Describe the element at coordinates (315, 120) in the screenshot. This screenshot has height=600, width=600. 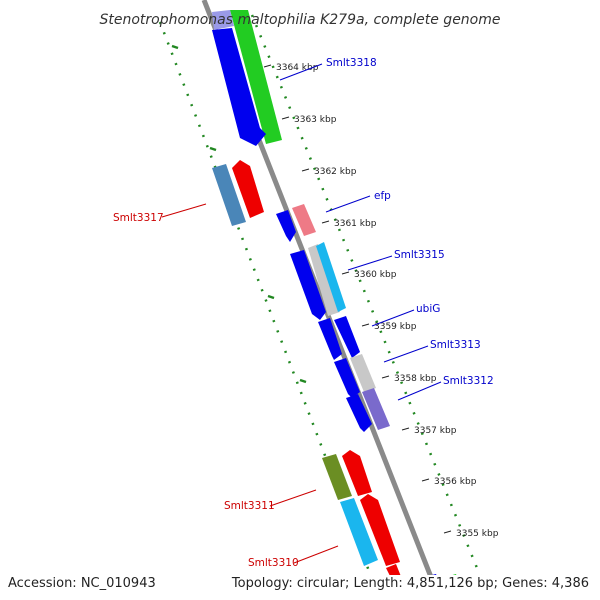
I see `tick-label: 3363 kbp` at that location.